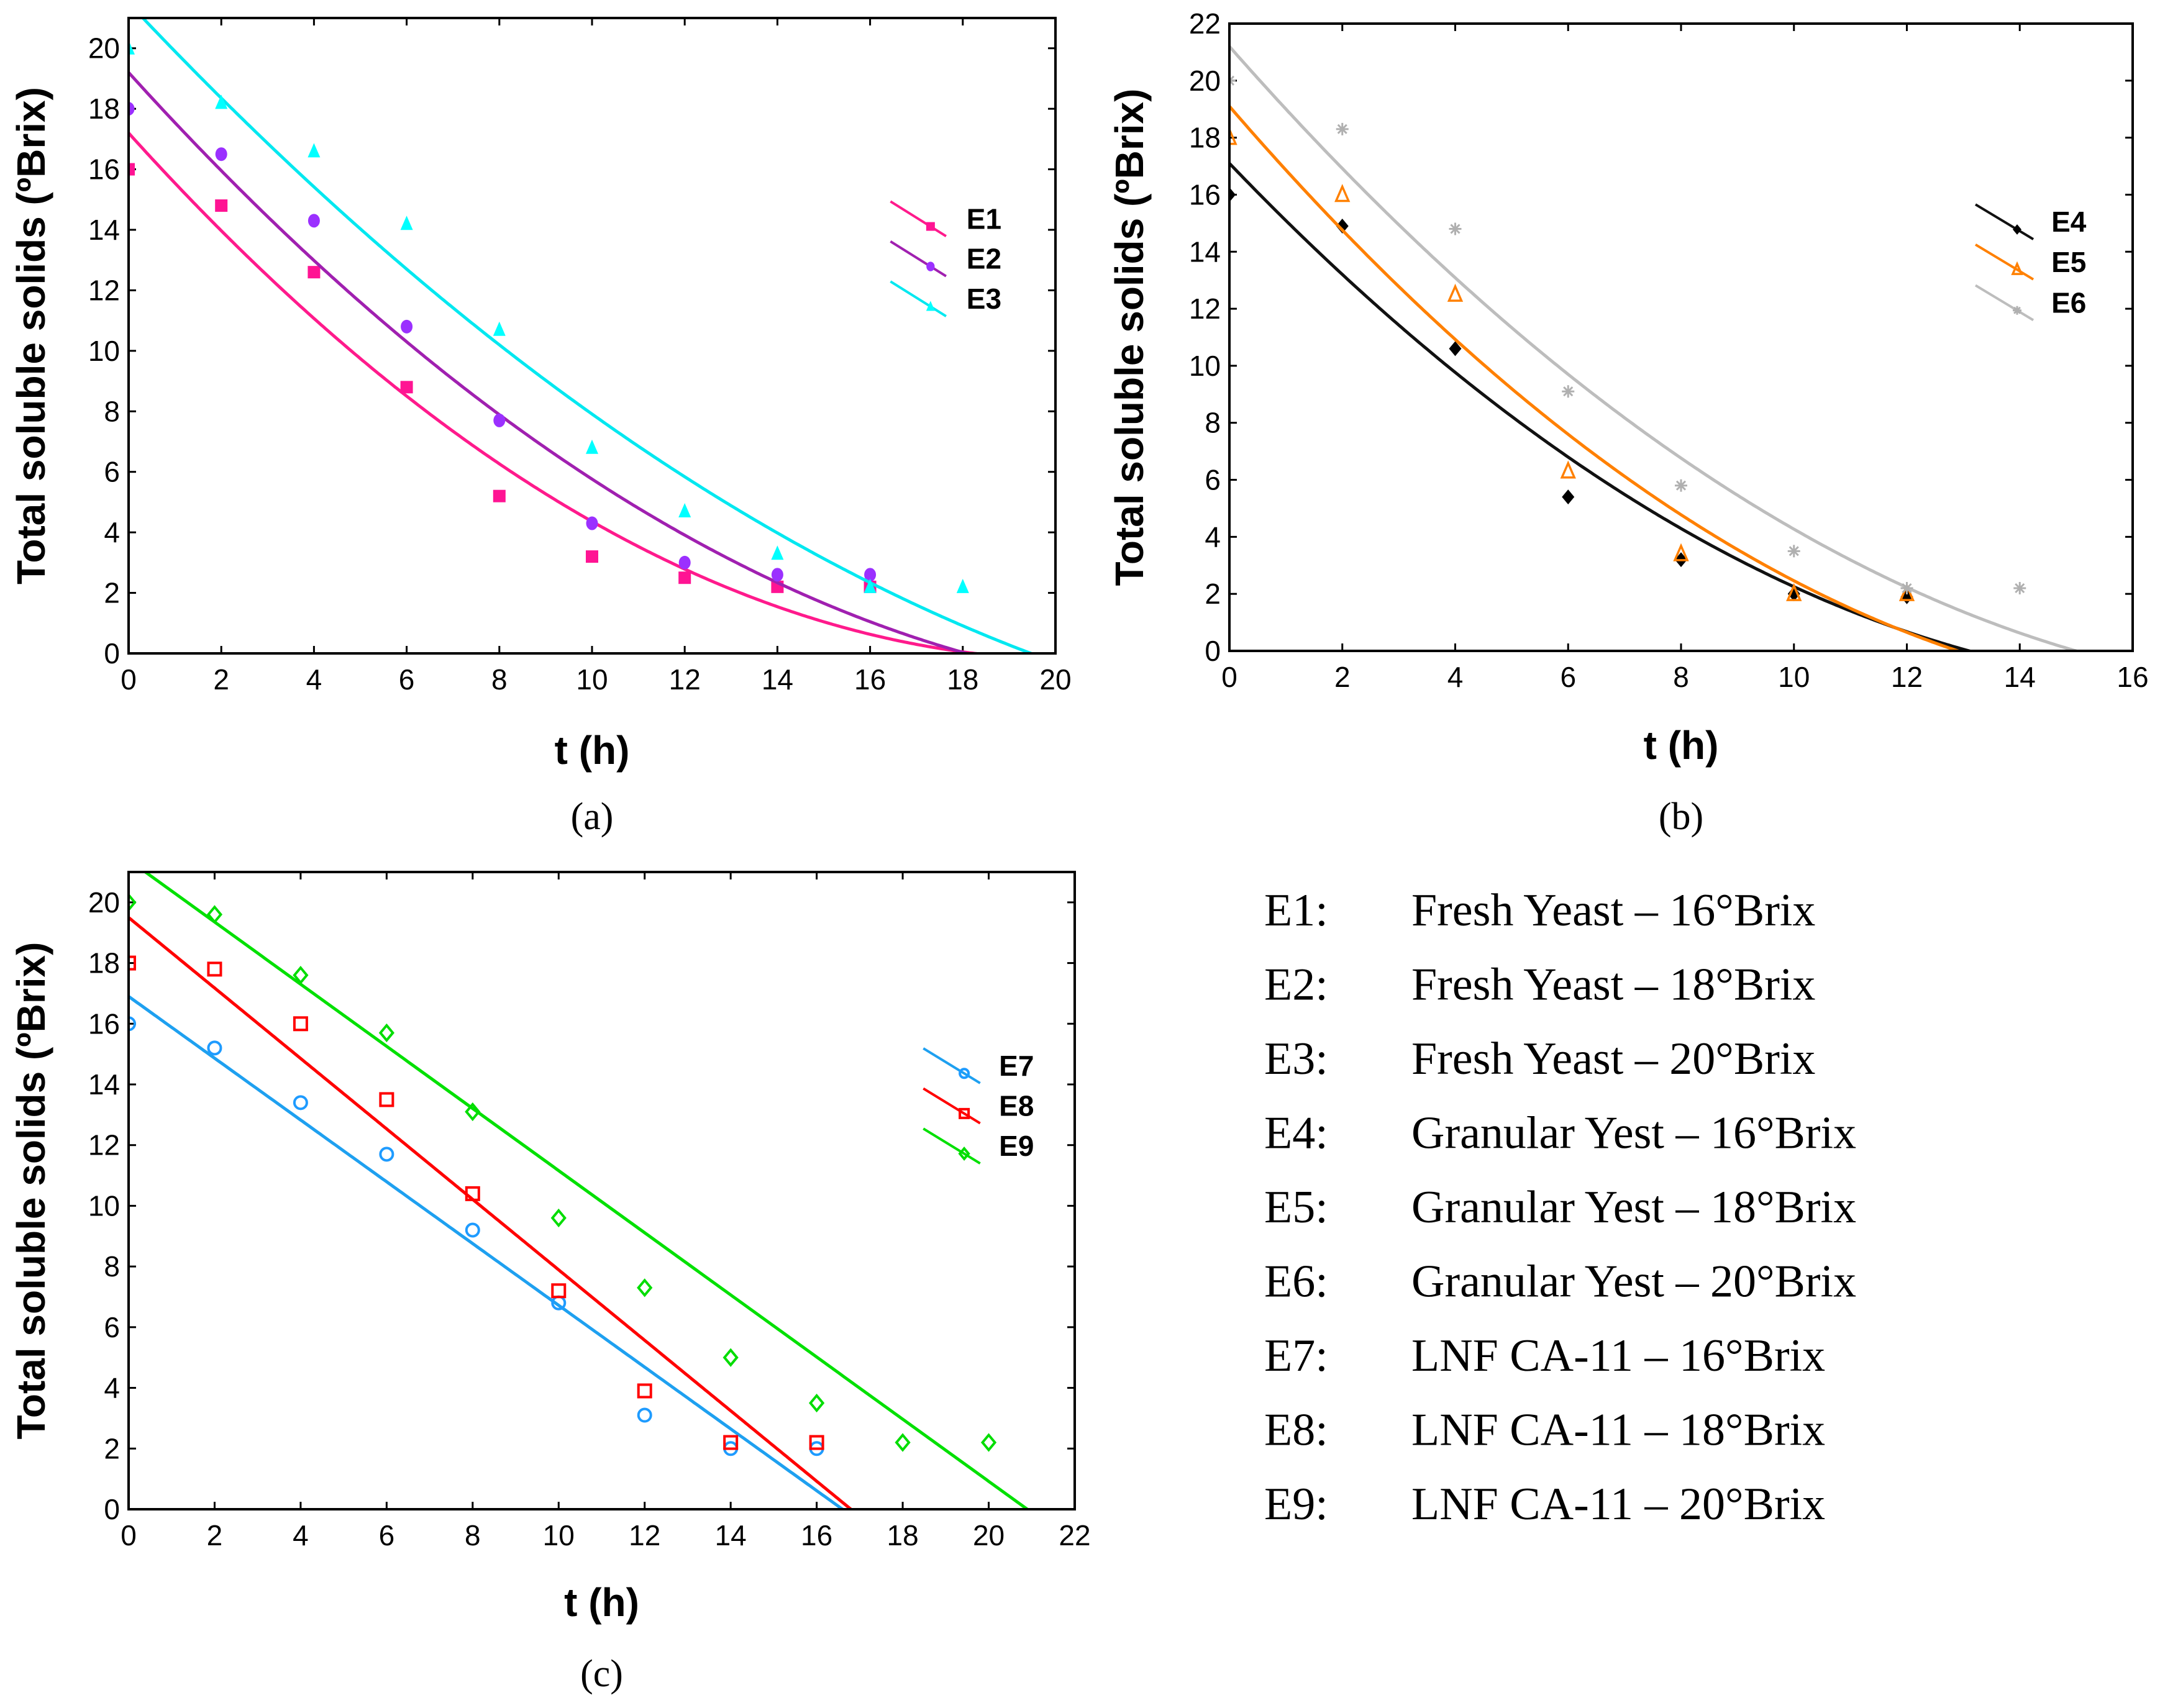 This screenshot has width=2160, height=1708. I want to click on key-code: E7:, so click(1296, 1355).